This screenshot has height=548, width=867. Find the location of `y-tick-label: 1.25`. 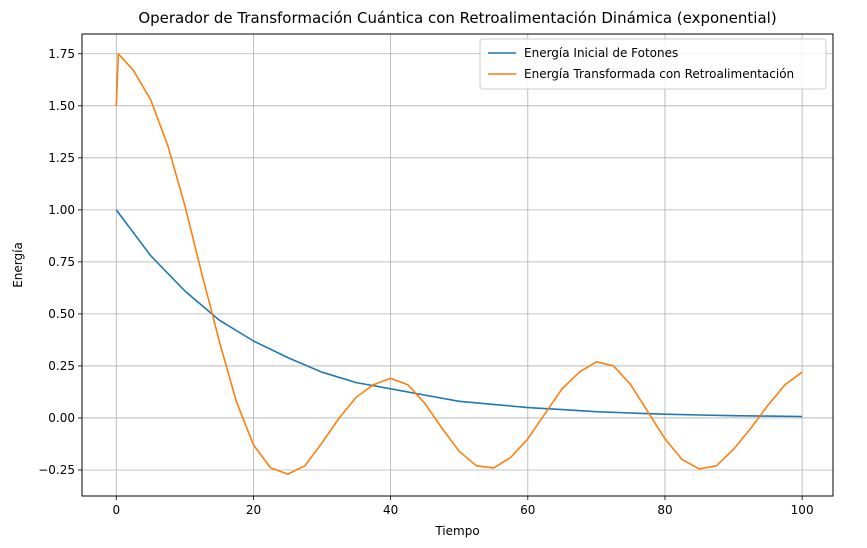

y-tick-label: 1.25 is located at coordinates (61, 158).